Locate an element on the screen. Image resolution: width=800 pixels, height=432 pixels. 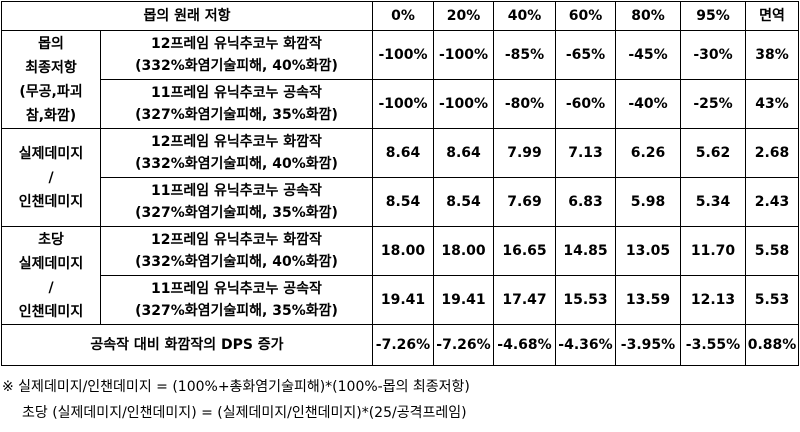
cell: 2.68 is located at coordinates (772, 153).